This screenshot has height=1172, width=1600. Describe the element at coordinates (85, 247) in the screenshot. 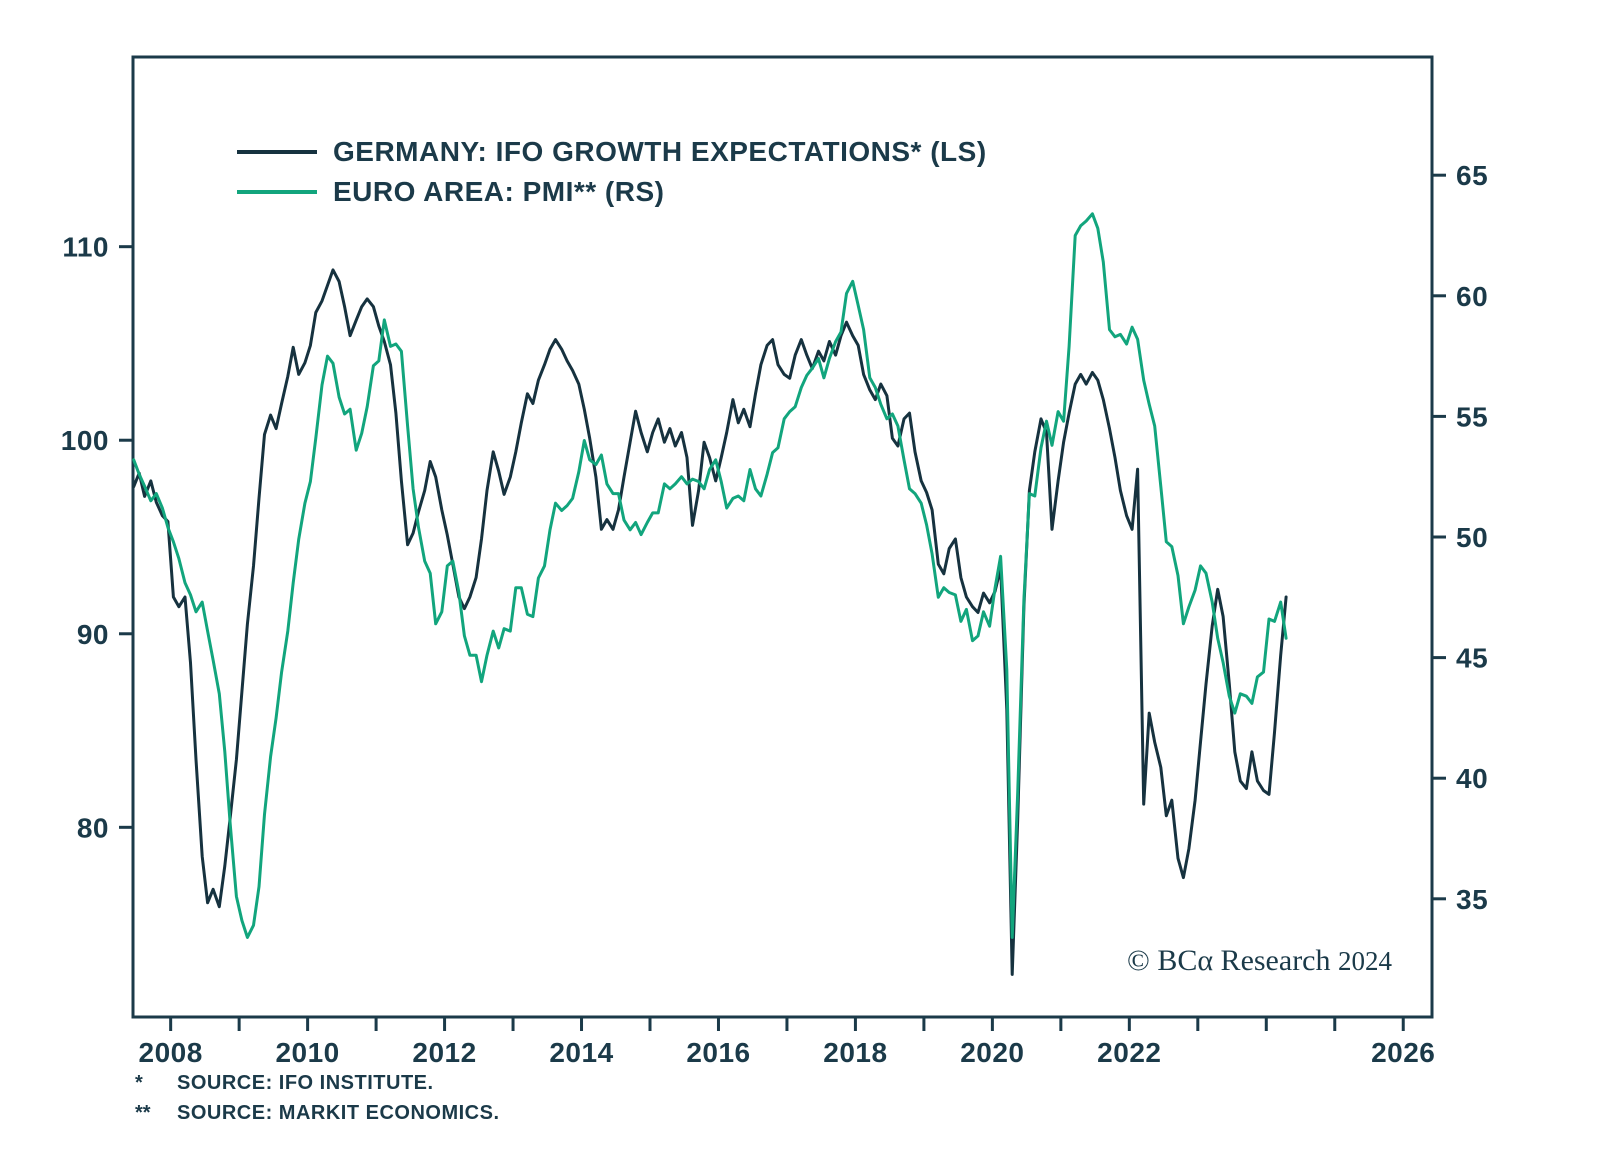

I see `left-tick-label: 110` at that location.